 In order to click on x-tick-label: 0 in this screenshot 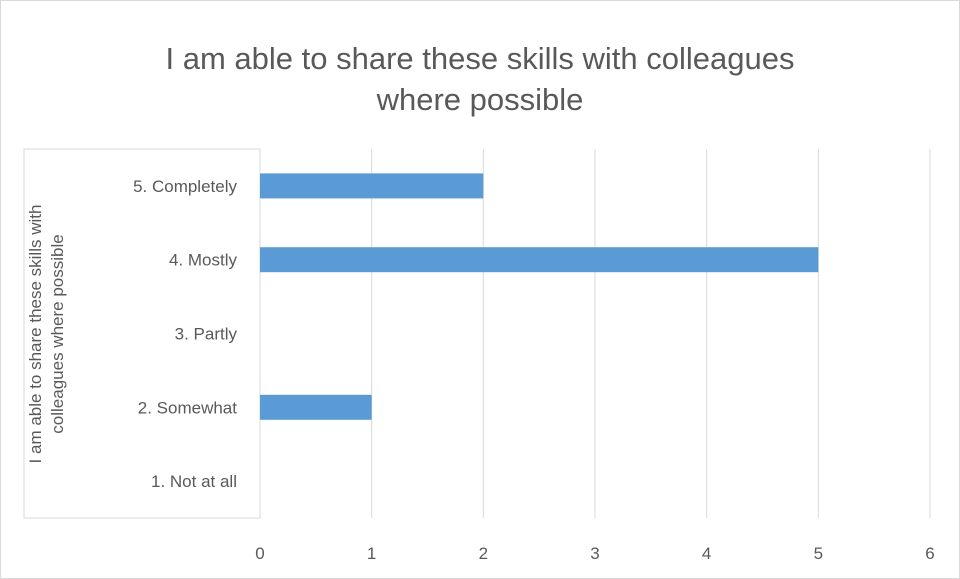, I will do `click(259, 553)`.